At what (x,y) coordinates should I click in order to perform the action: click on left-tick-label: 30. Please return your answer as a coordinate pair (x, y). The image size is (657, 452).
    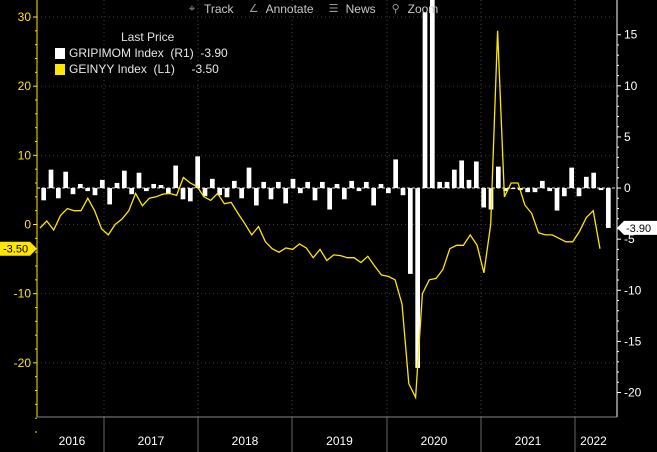
    Looking at the image, I should click on (25, 17).